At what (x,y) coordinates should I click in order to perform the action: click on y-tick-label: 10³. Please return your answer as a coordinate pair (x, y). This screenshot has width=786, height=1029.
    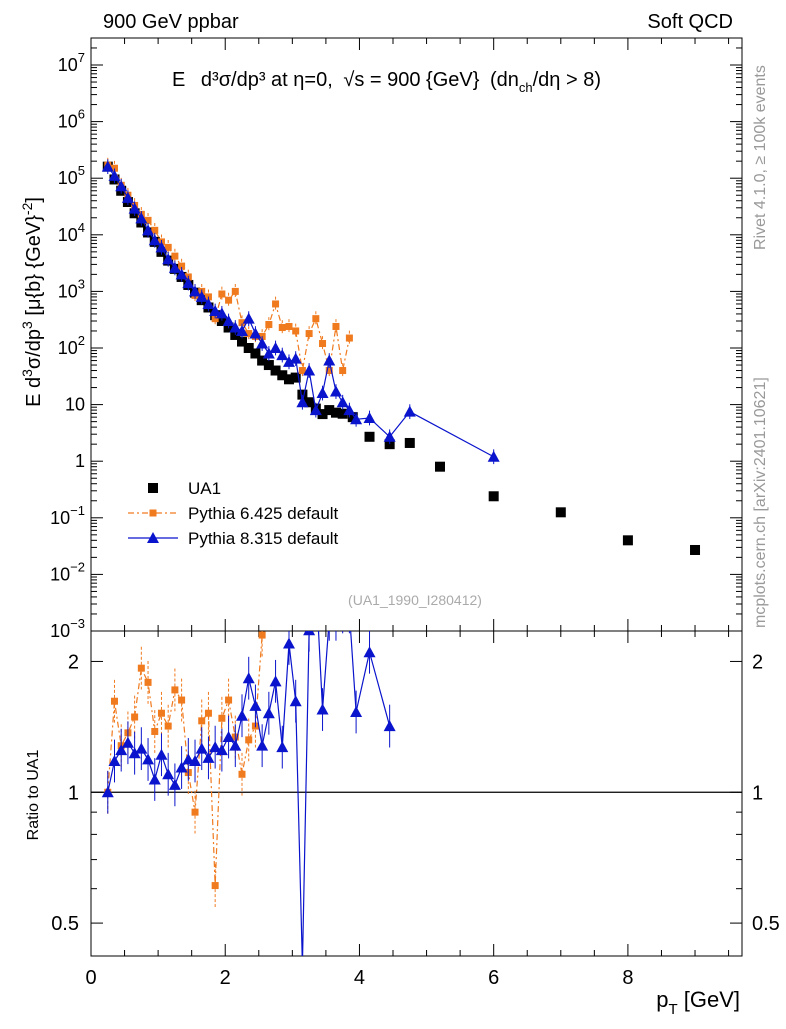
    Looking at the image, I should click on (71, 288).